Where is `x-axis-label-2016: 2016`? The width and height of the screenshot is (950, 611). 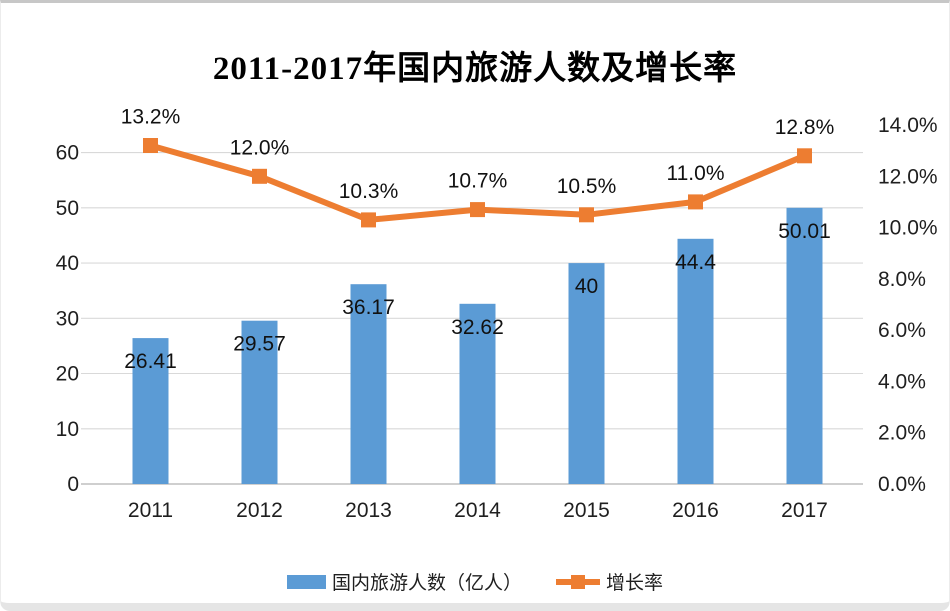 x-axis-label-2016: 2016 is located at coordinates (695, 510).